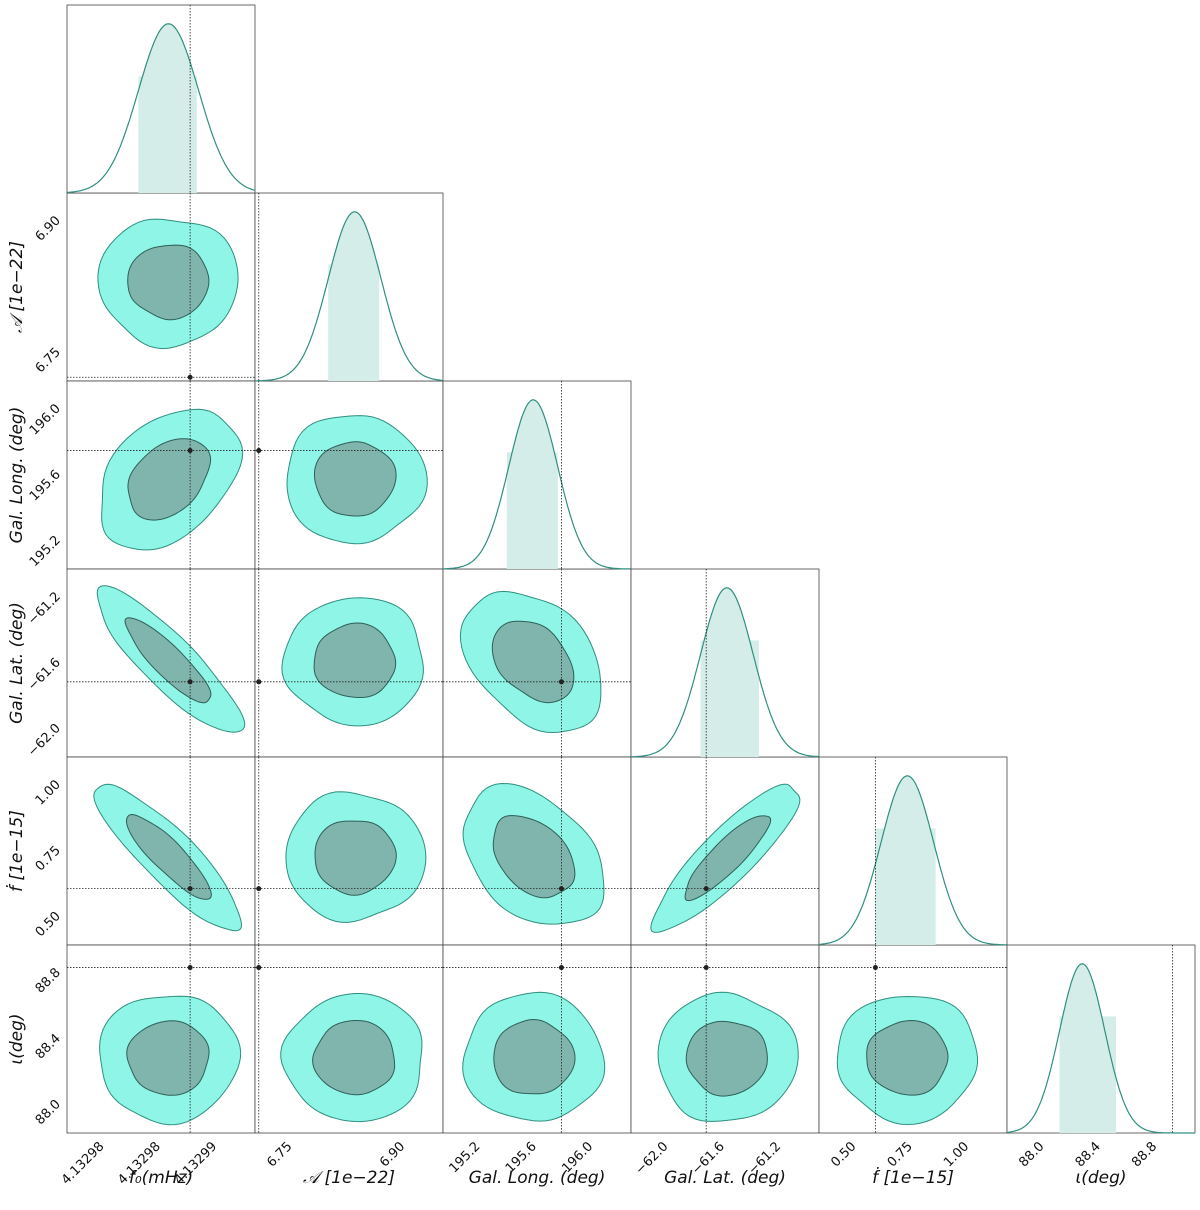 The height and width of the screenshot is (1210, 1200). I want to click on x-axis-label: Gal. Long. (deg), so click(537, 1178).